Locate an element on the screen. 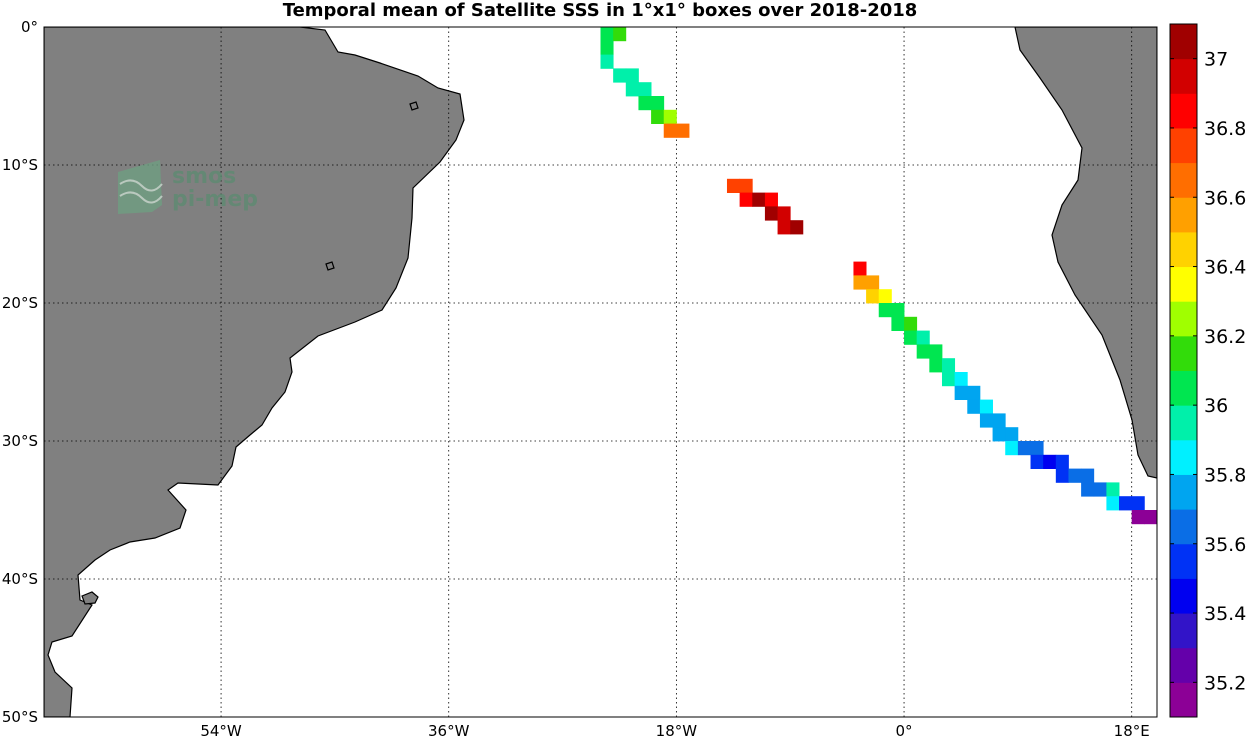 This screenshot has width=1248, height=738. colorbar-tick-label: 36.4 is located at coordinates (1225, 268).